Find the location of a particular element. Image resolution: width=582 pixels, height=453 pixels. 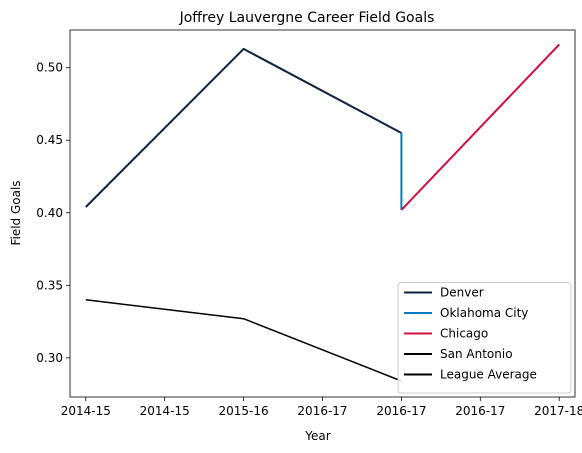

y-tick-label: 0.50 is located at coordinates (49, 68).